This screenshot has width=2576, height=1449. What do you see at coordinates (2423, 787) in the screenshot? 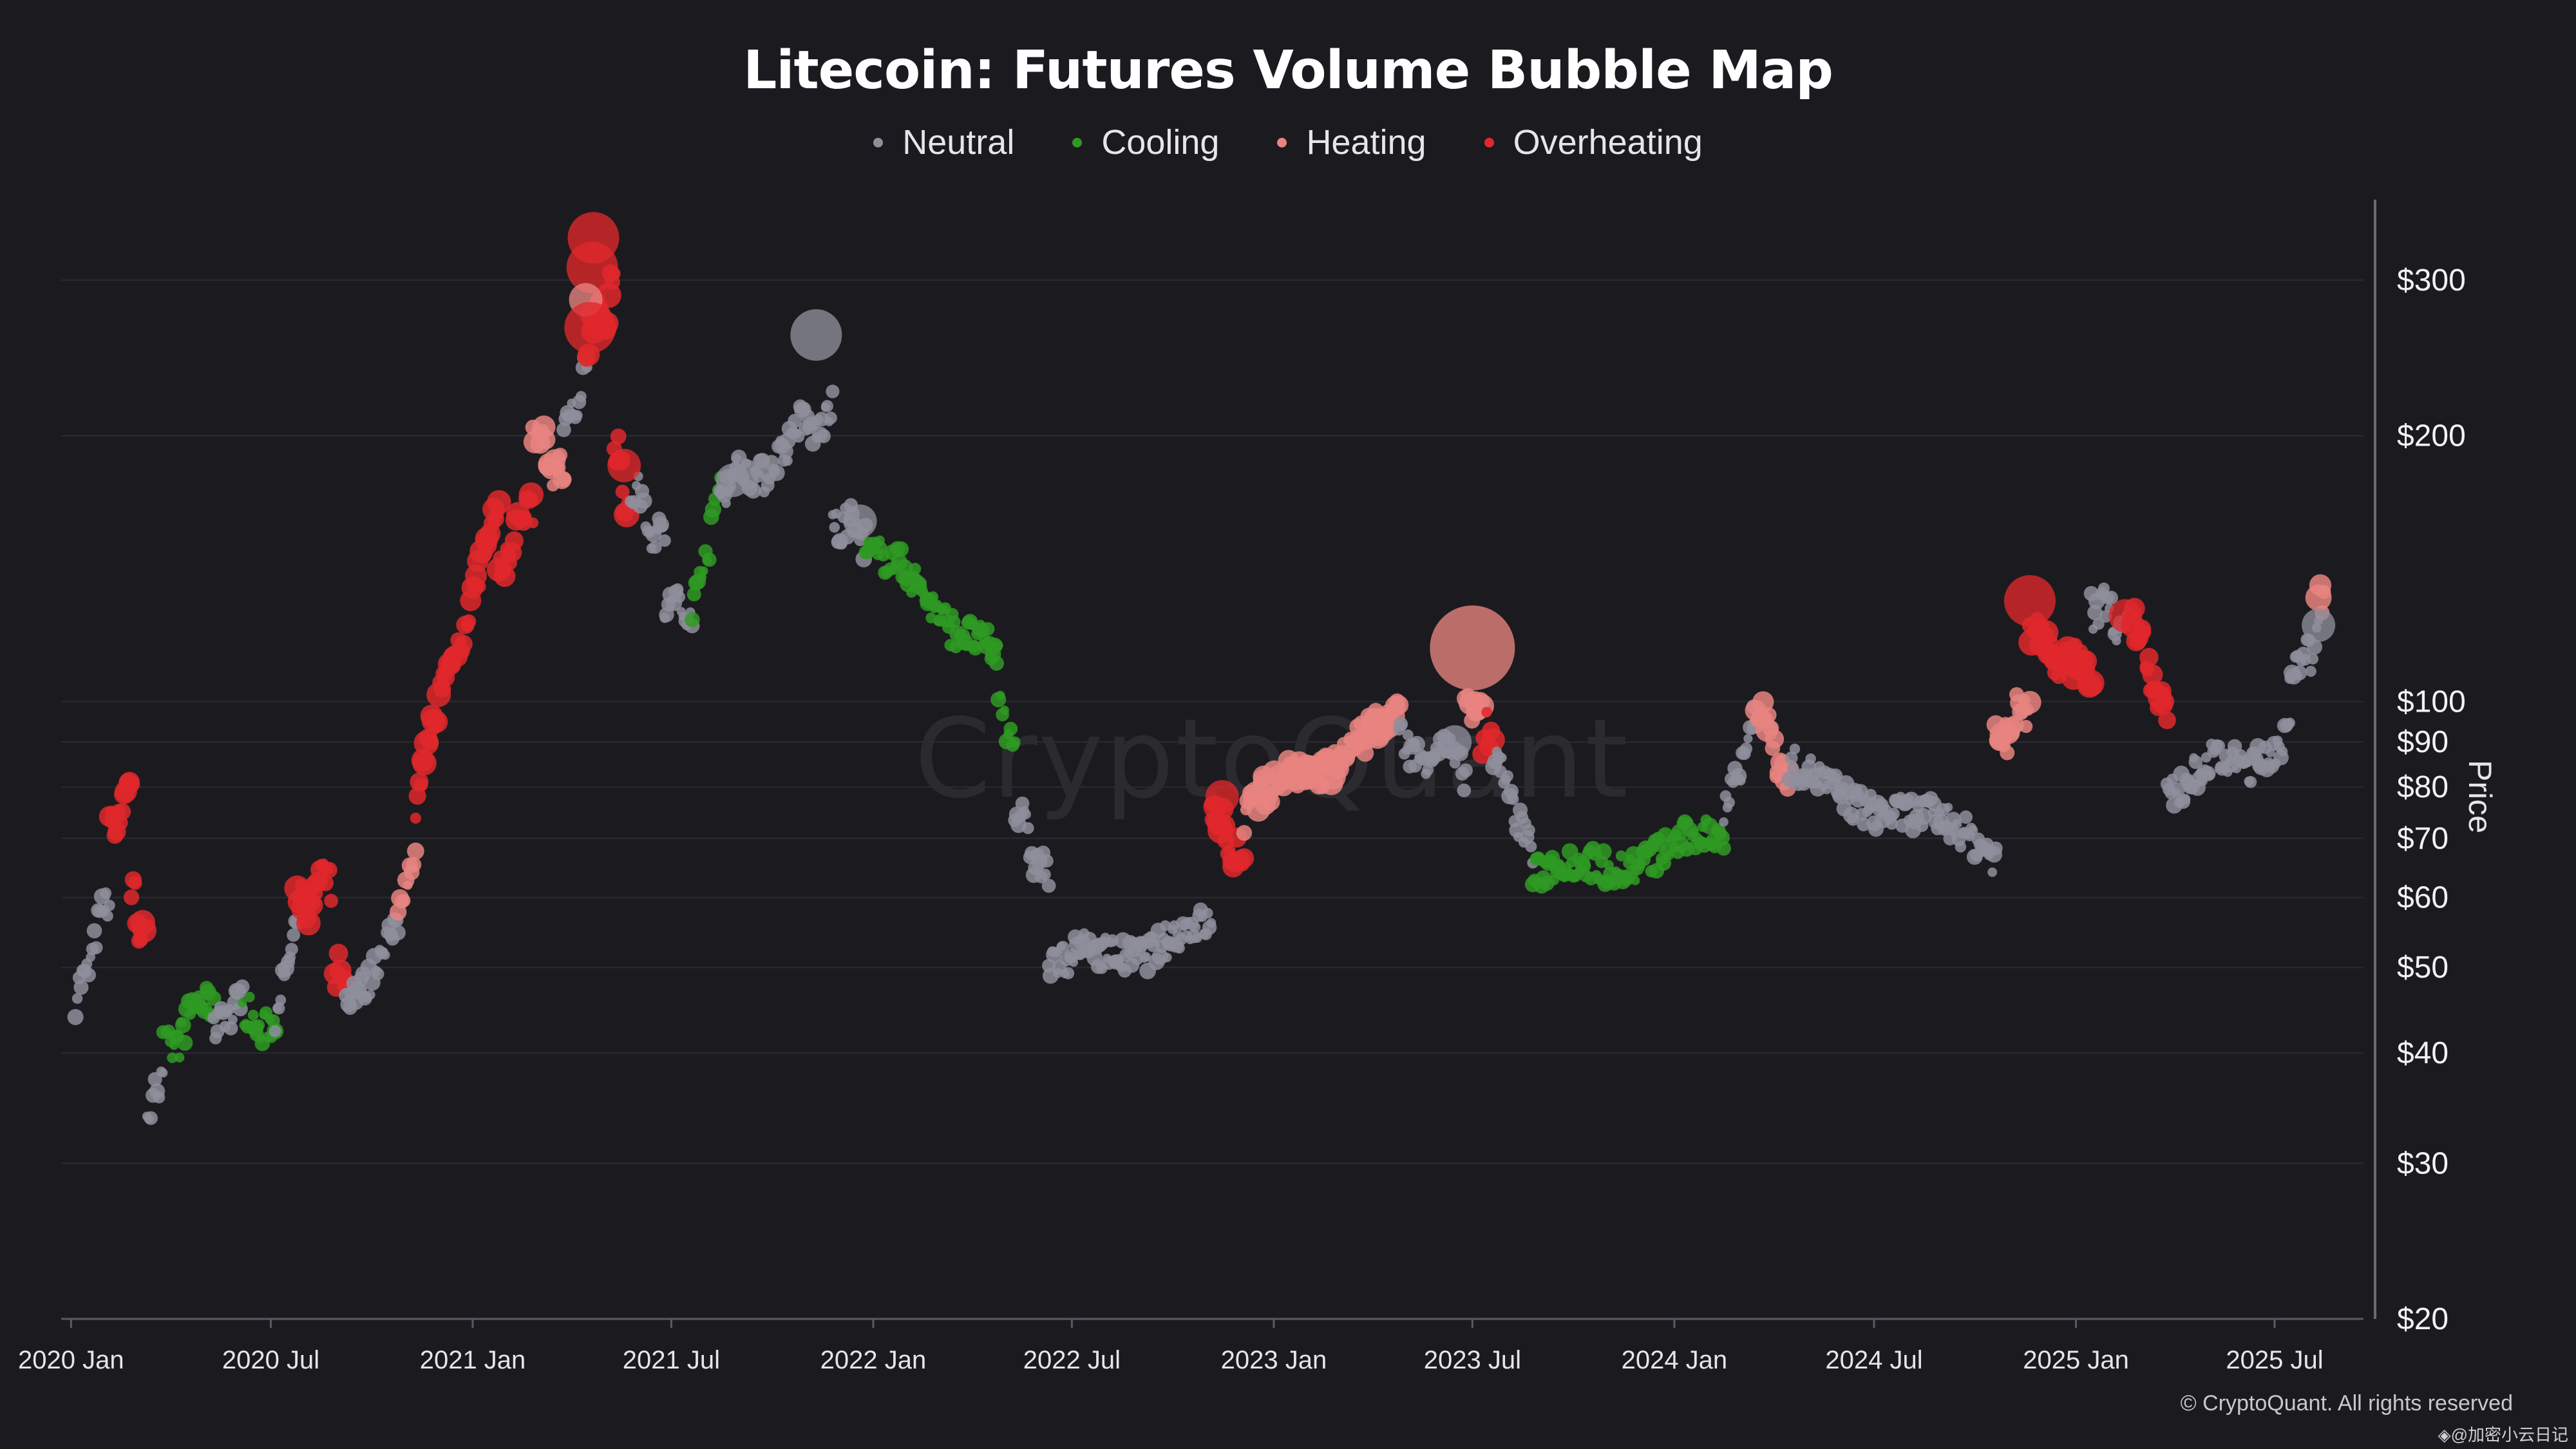
I see `y-tick-label: $80` at bounding box center [2423, 787].